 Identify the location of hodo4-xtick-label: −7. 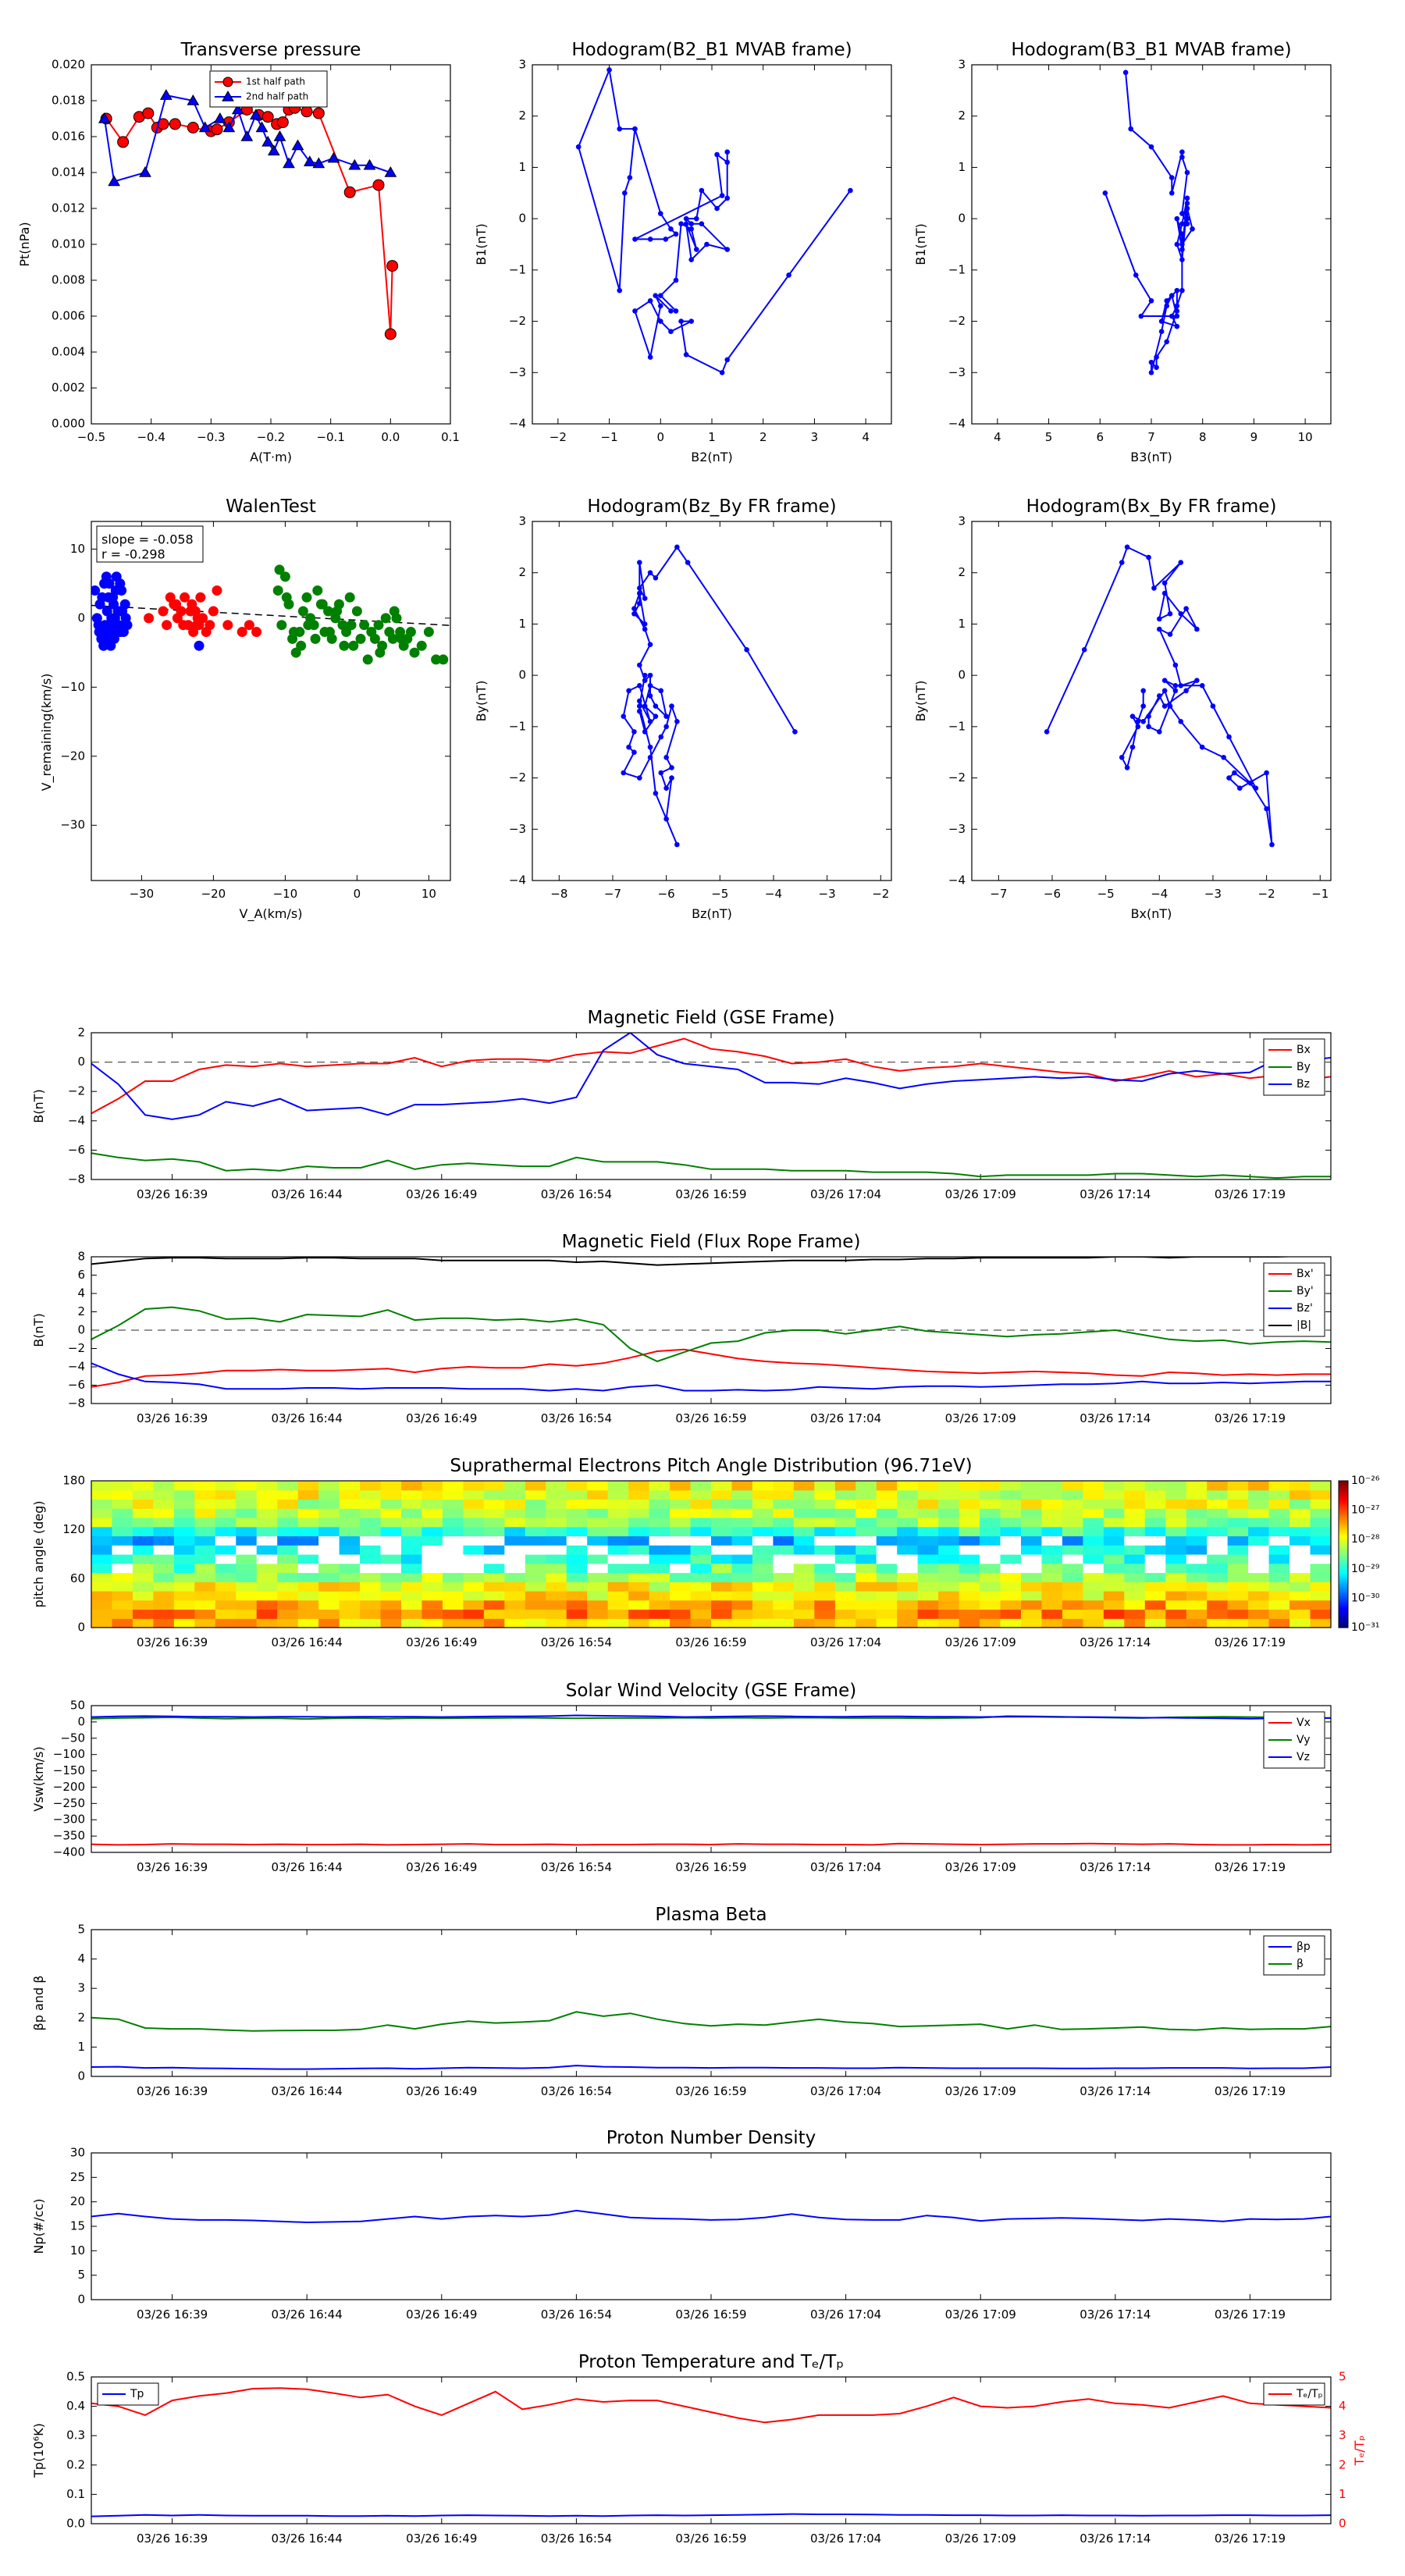
(999, 894).